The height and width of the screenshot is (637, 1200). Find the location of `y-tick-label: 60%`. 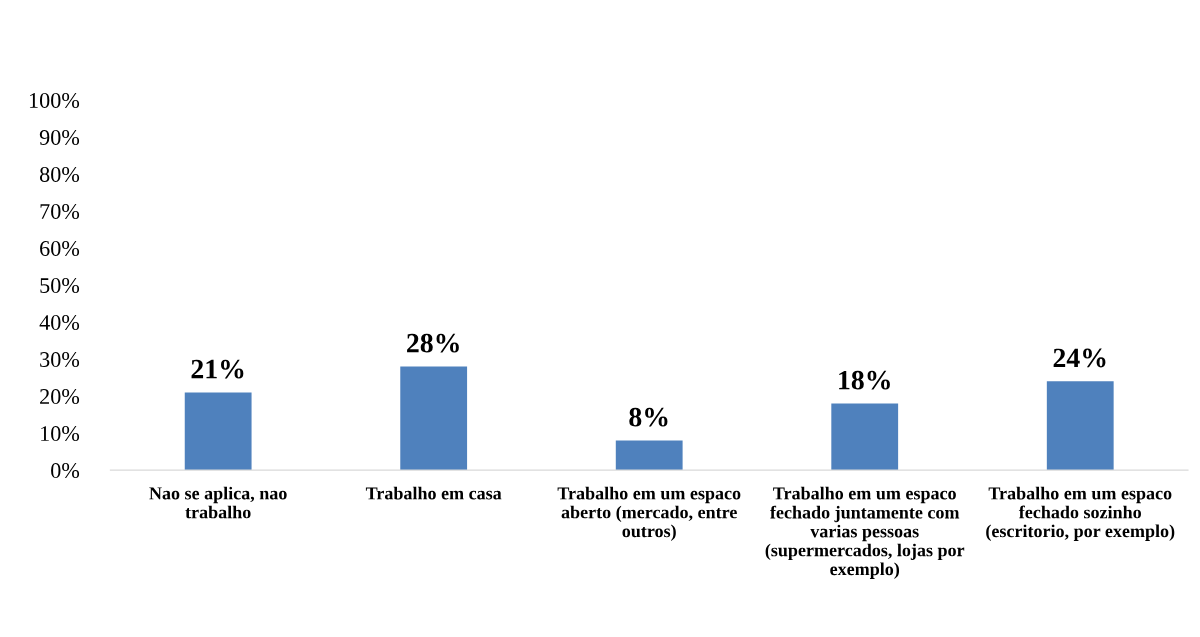

y-tick-label: 60% is located at coordinates (60, 248).